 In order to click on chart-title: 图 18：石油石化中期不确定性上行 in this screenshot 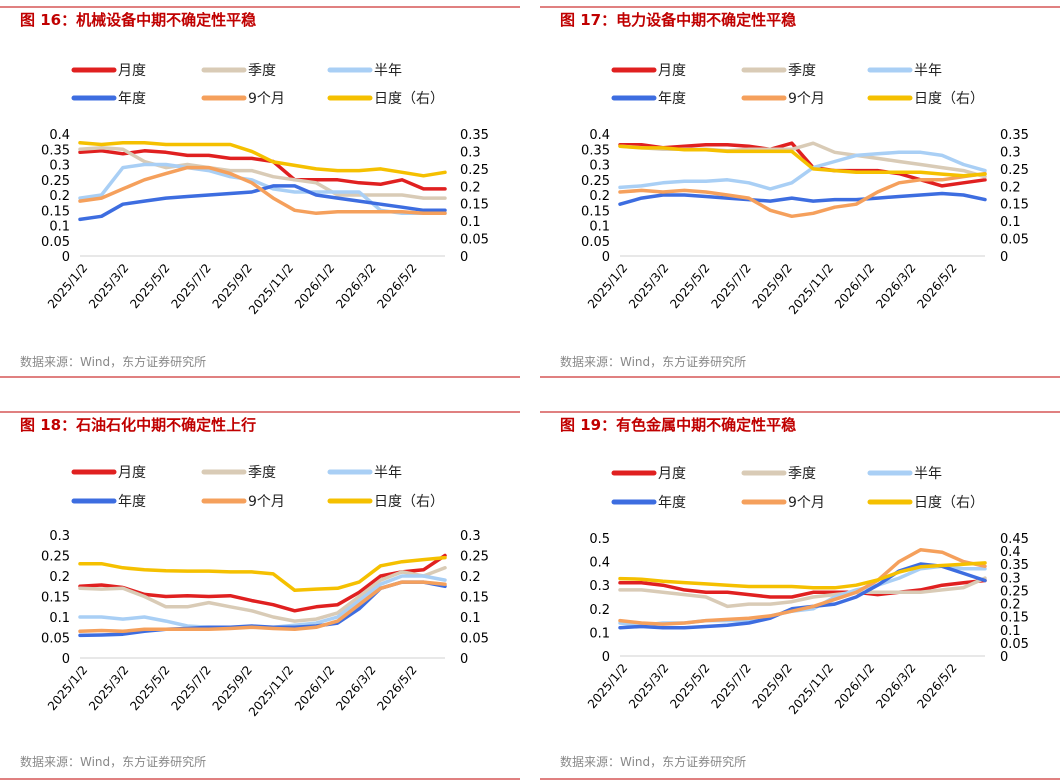, I will do `click(138, 425)`.